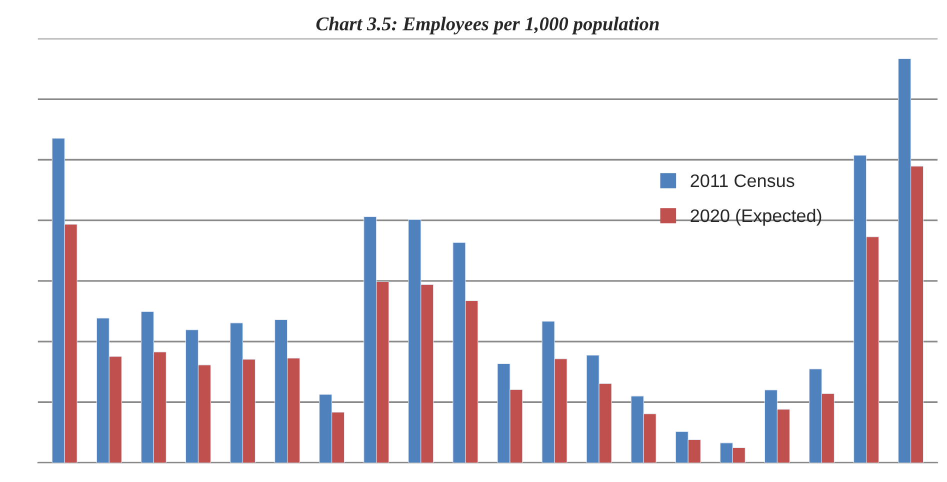 The image size is (947, 482). Describe the element at coordinates (487, 25) in the screenshot. I see `chart-title: Chart 3.5: Employees per 1,000 population` at that location.